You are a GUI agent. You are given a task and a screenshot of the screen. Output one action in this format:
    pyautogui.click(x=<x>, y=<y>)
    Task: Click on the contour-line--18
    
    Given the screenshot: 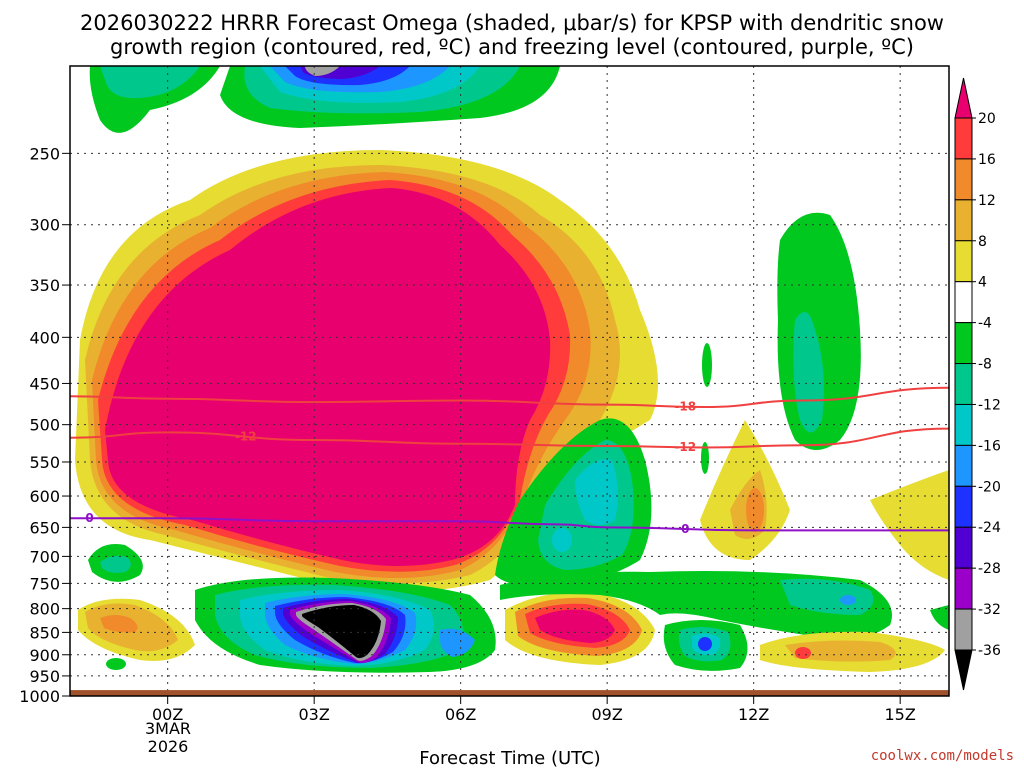 What is the action you would take?
    pyautogui.click(x=509, y=397)
    